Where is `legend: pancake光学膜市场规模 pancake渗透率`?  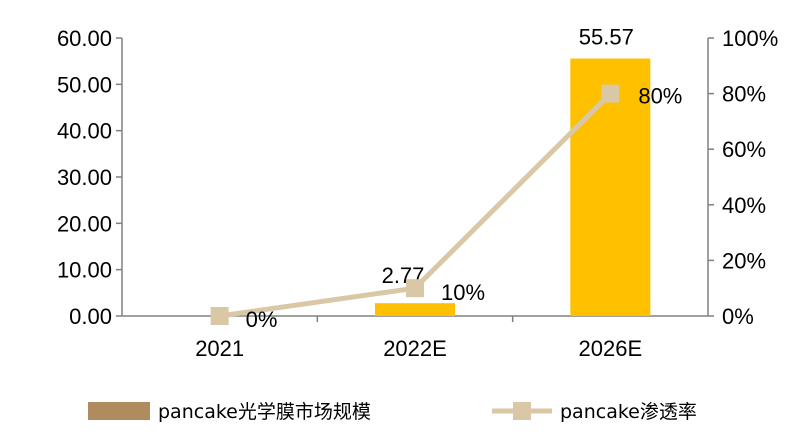 legend: pancake光学膜市场规模 pancake渗透率 is located at coordinates (392, 412).